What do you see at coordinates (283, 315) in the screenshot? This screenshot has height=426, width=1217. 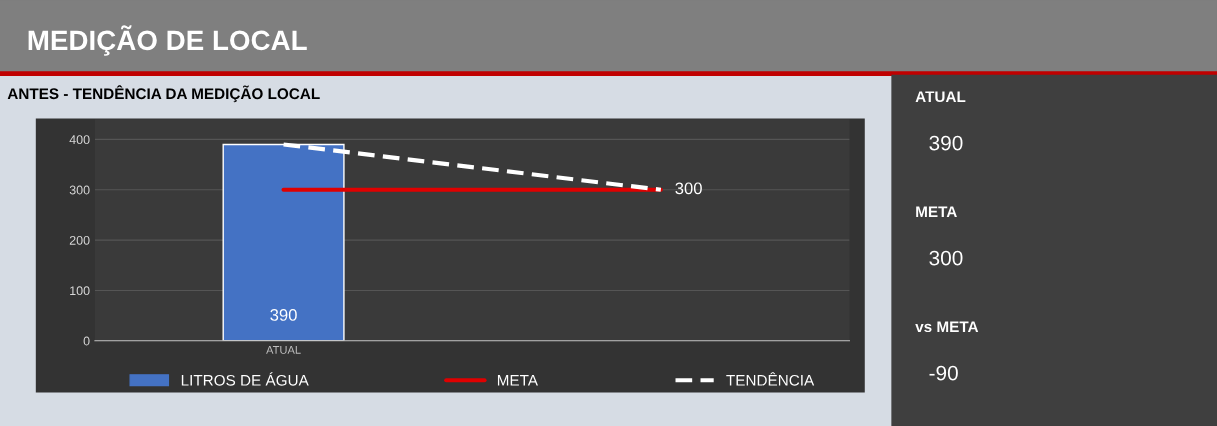 I see `data-label: 390` at bounding box center [283, 315].